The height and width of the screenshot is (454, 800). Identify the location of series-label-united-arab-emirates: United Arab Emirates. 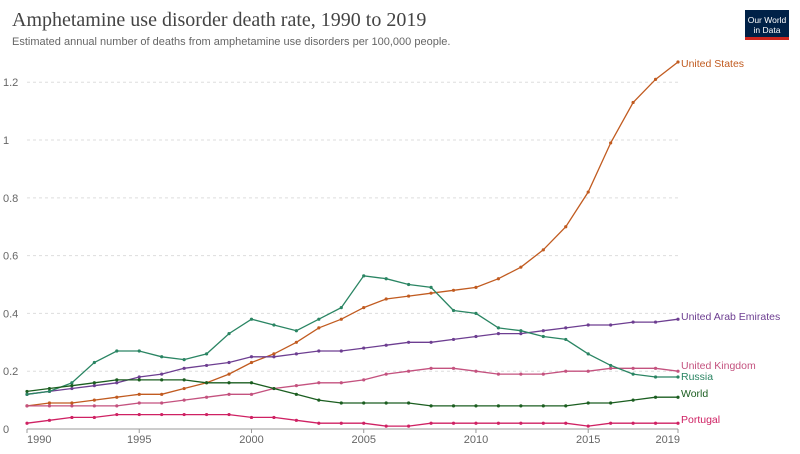
(730, 317).